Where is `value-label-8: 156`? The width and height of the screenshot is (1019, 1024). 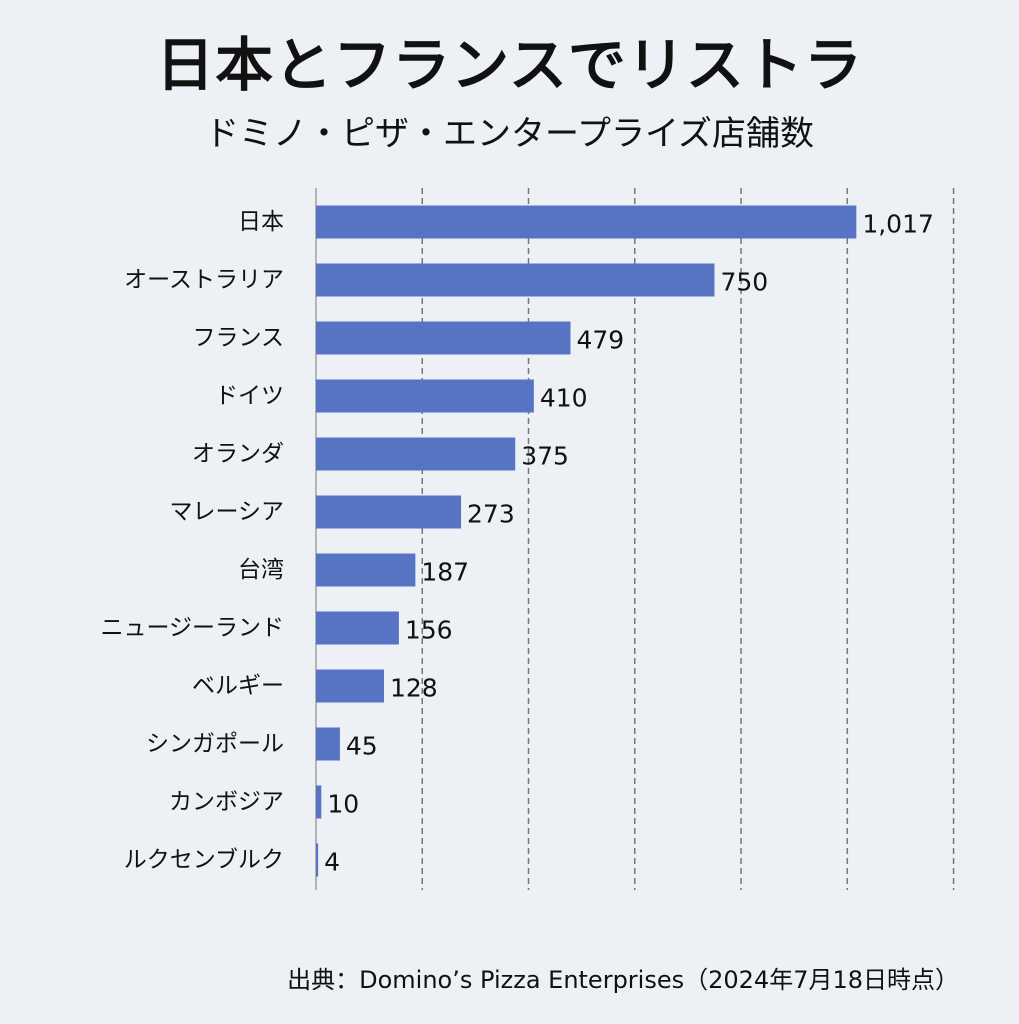
value-label-8: 156 is located at coordinates (429, 630).